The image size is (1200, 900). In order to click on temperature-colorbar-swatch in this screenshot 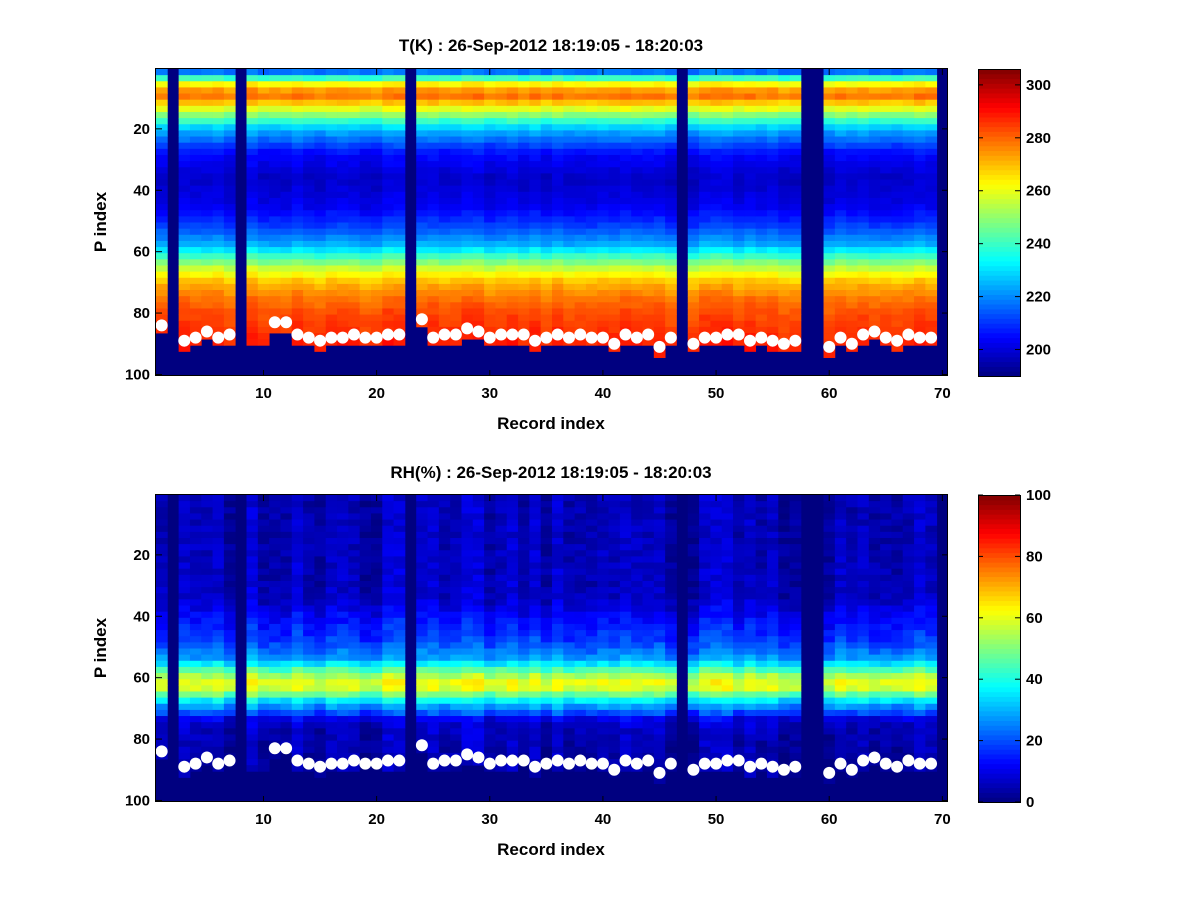, I will do `click(999, 302)`.